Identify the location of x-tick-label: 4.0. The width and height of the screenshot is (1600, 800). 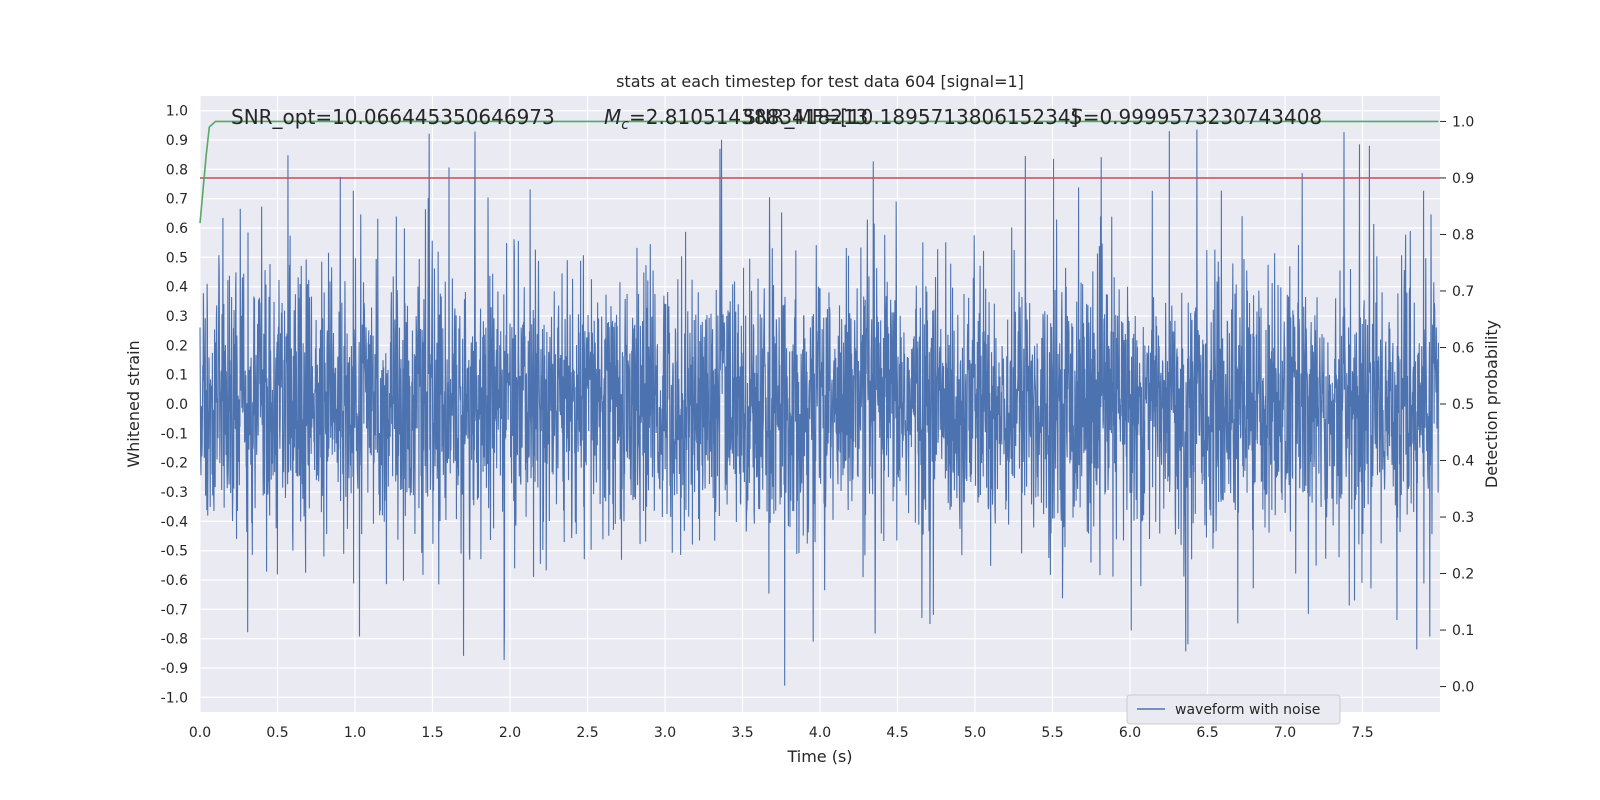
(820, 733).